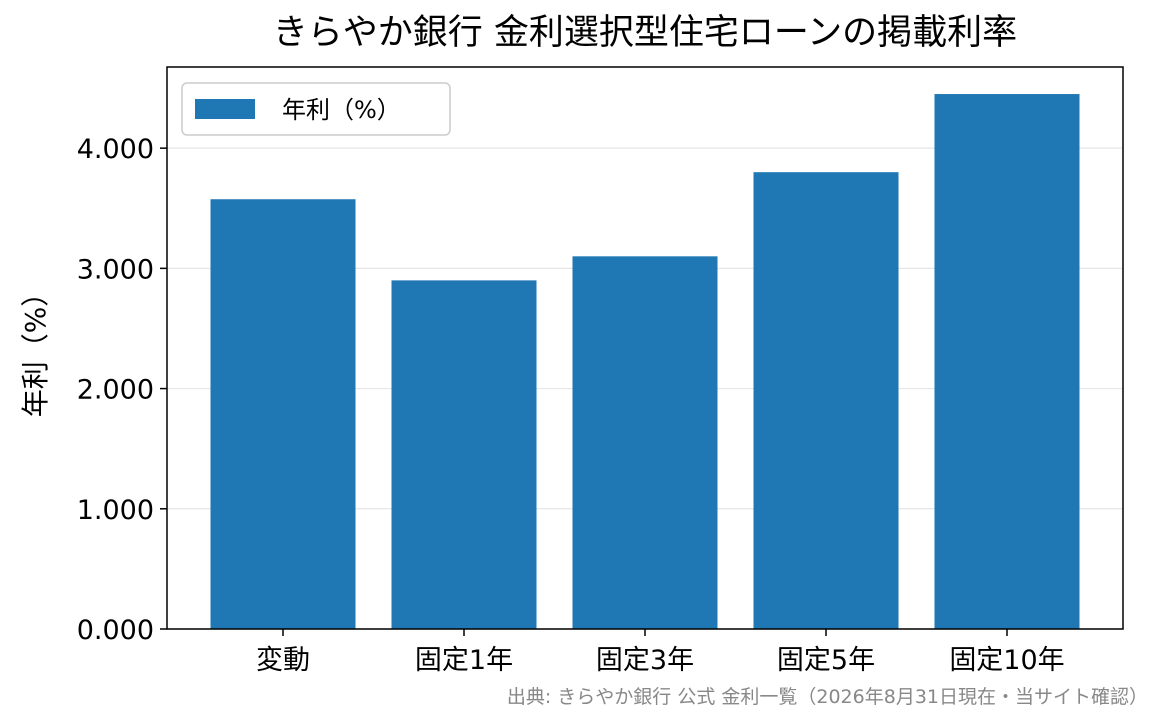  I want to click on chart-title: きらやか銀行 金利選択型住宅ローンの掲載利率, so click(645, 33).